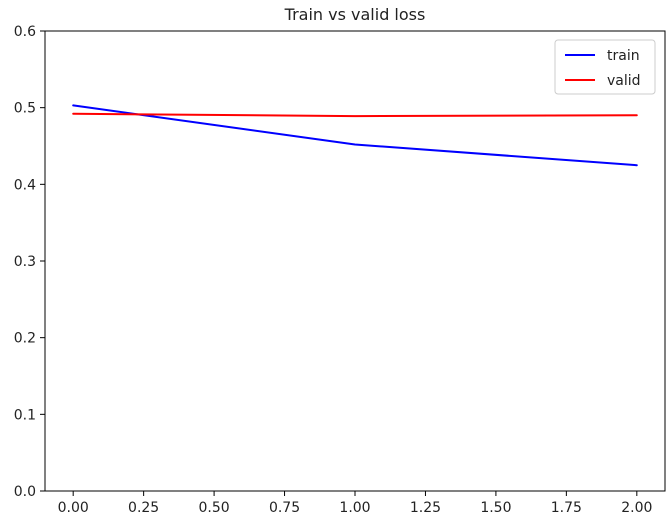 This screenshot has width=672, height=527. I want to click on series-layer, so click(355, 135).